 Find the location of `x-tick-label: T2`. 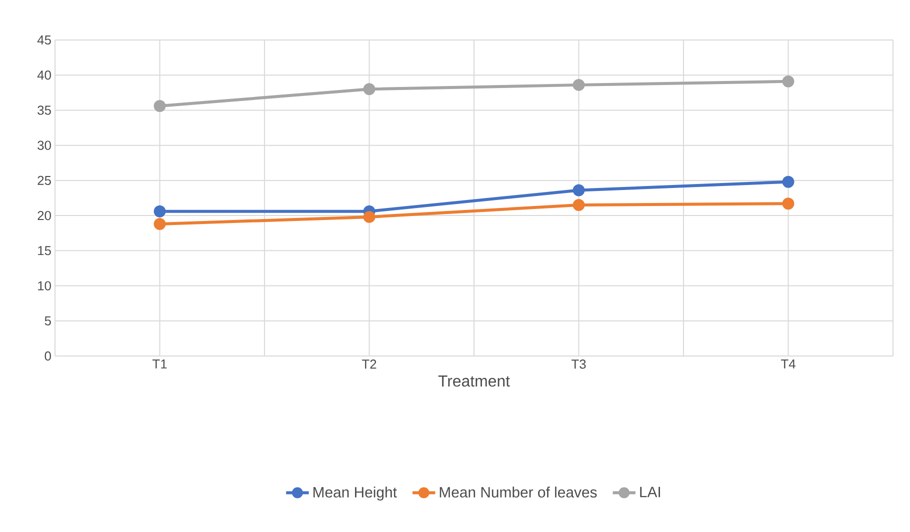

x-tick-label: T2 is located at coordinates (369, 364).